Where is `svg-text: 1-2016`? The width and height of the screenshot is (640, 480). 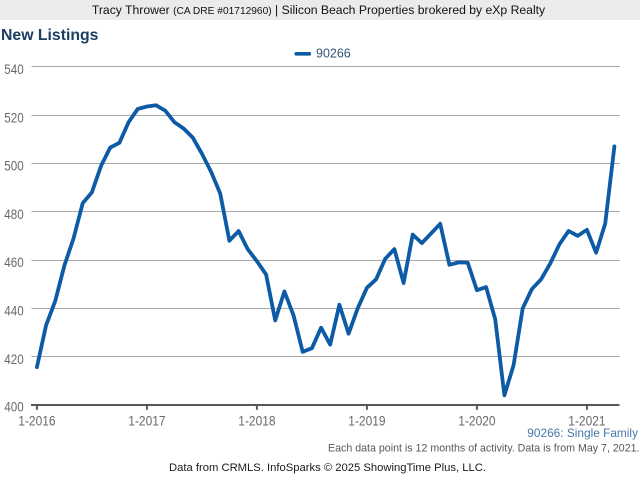 svg-text: 1-2016 is located at coordinates (36, 420).